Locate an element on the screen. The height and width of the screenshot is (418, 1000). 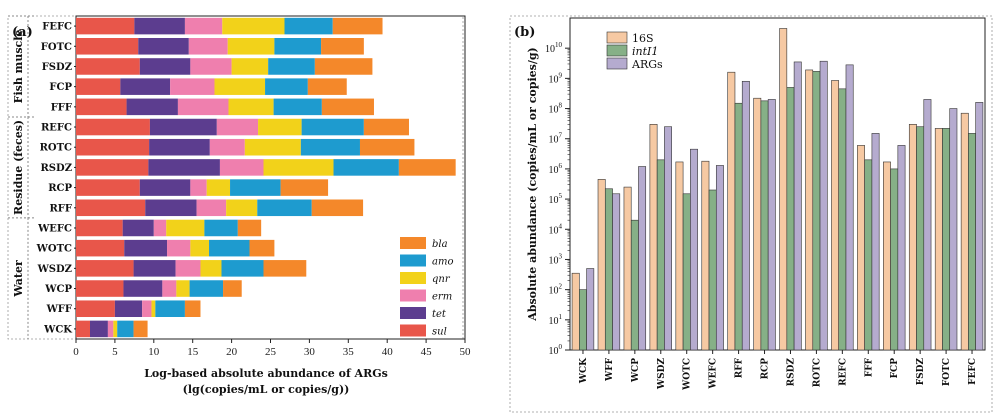
x-tick-label: 10 is located at coordinates (154, 352).